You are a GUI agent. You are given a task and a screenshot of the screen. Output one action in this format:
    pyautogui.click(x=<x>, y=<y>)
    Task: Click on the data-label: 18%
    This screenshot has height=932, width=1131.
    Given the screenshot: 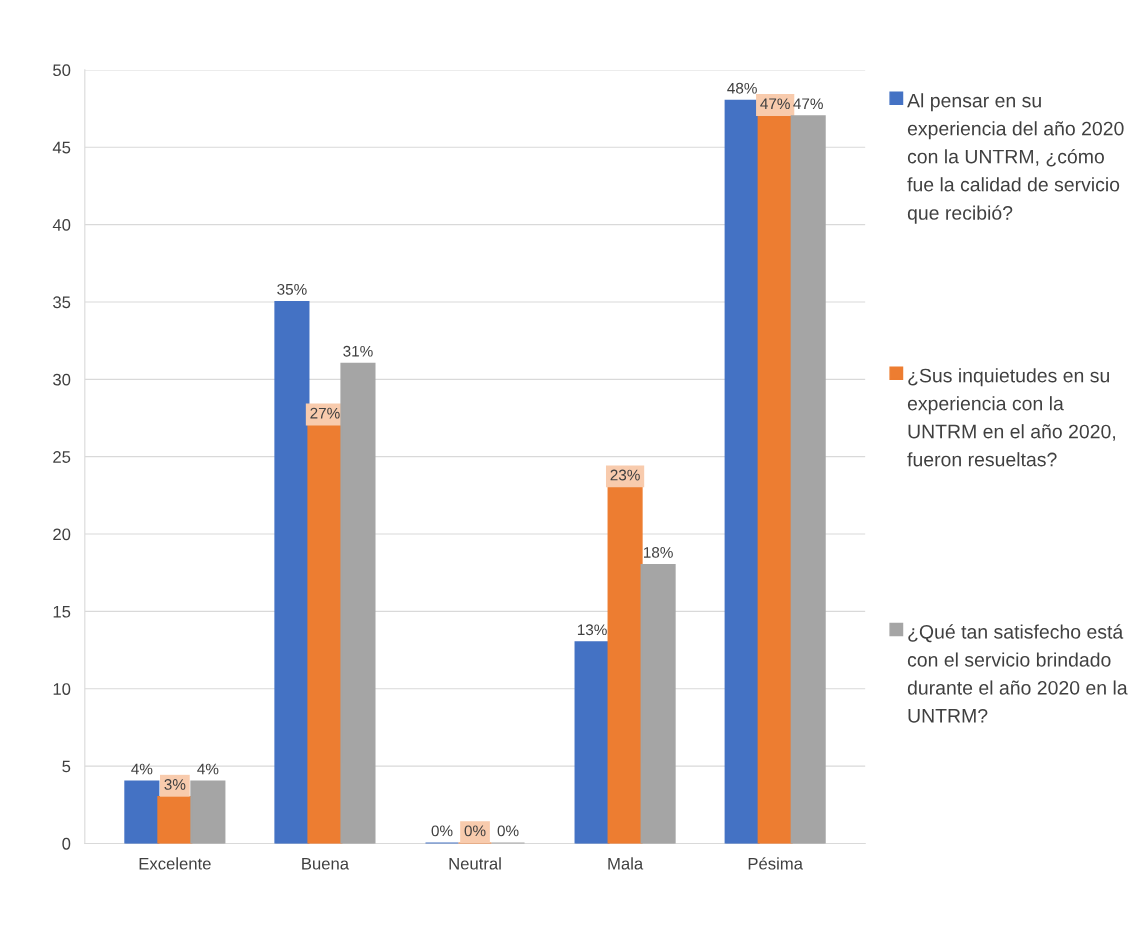 What is the action you would take?
    pyautogui.click(x=658, y=552)
    